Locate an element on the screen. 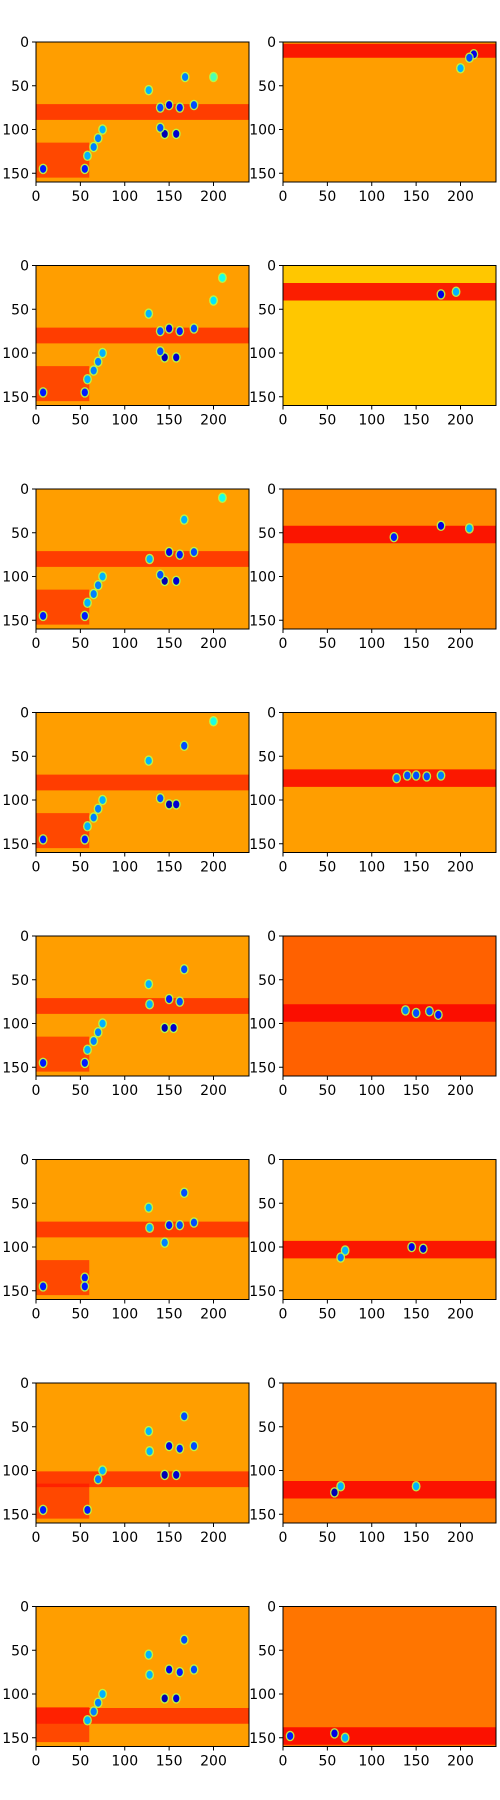 The image size is (500, 1800). heatmap-panel-r2-c1: 0 50 100 150 200 0 50 100 150 is located at coordinates (126, 344).